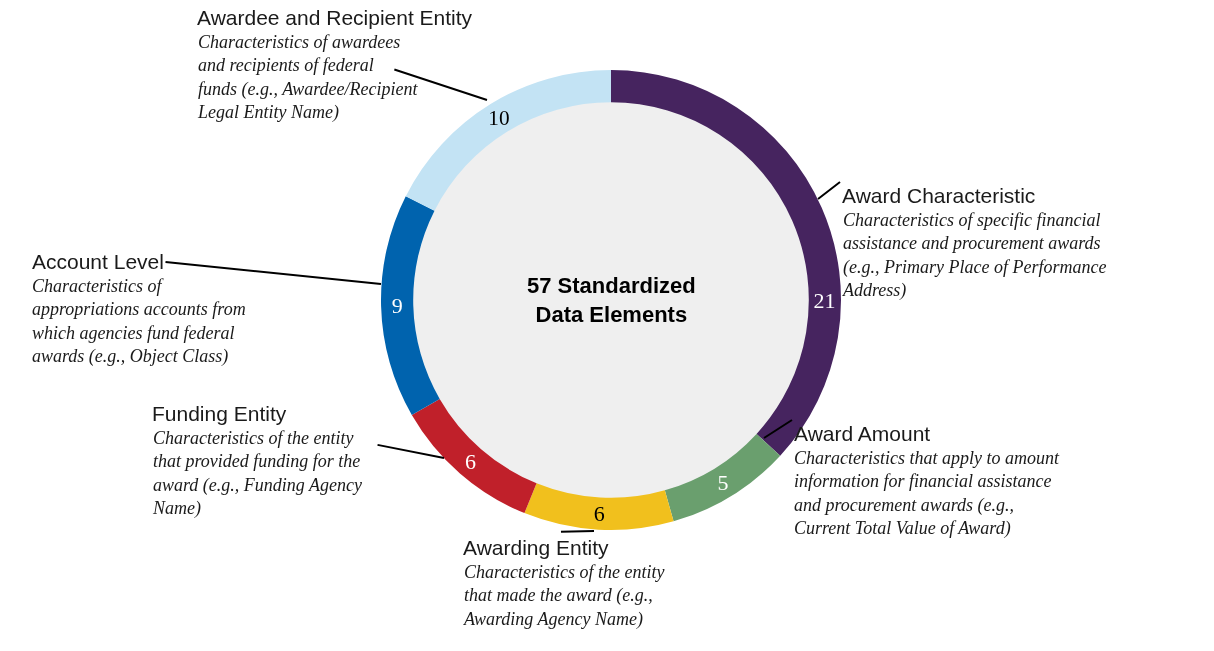 Image resolution: width=1214 pixels, height=651 pixels. I want to click on slice-label: Award Characteristic, so click(939, 195).